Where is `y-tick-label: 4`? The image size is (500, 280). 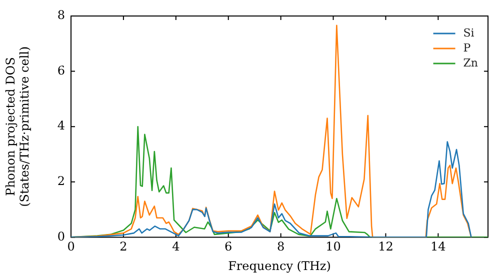 y-tick-label: 4 is located at coordinates (61, 125).